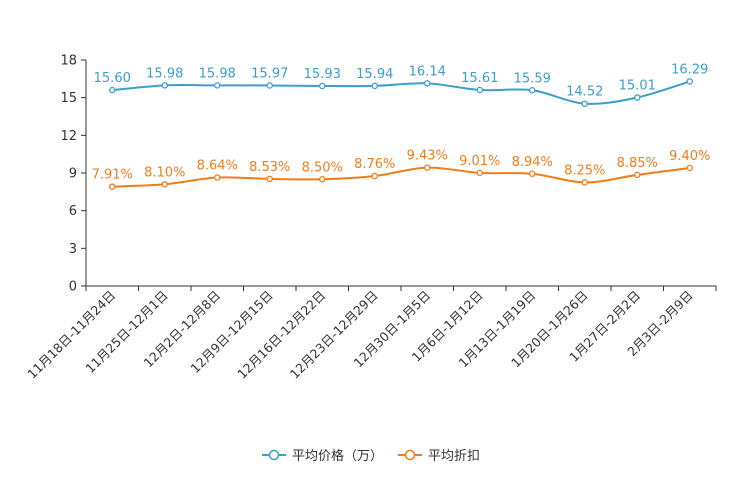  I want to click on y-tick-label: 18, so click(68, 61).